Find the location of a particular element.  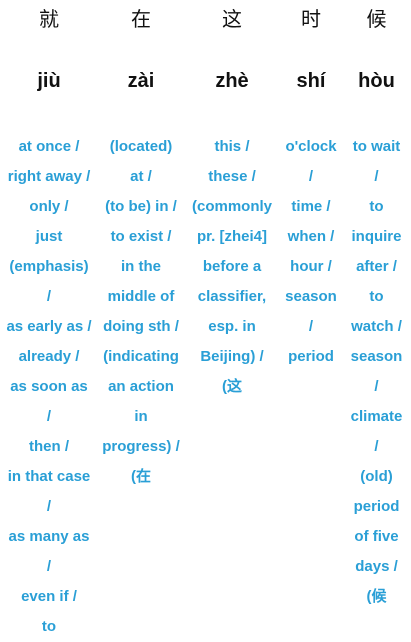

definition-line: as early as / is located at coordinates (49, 326).